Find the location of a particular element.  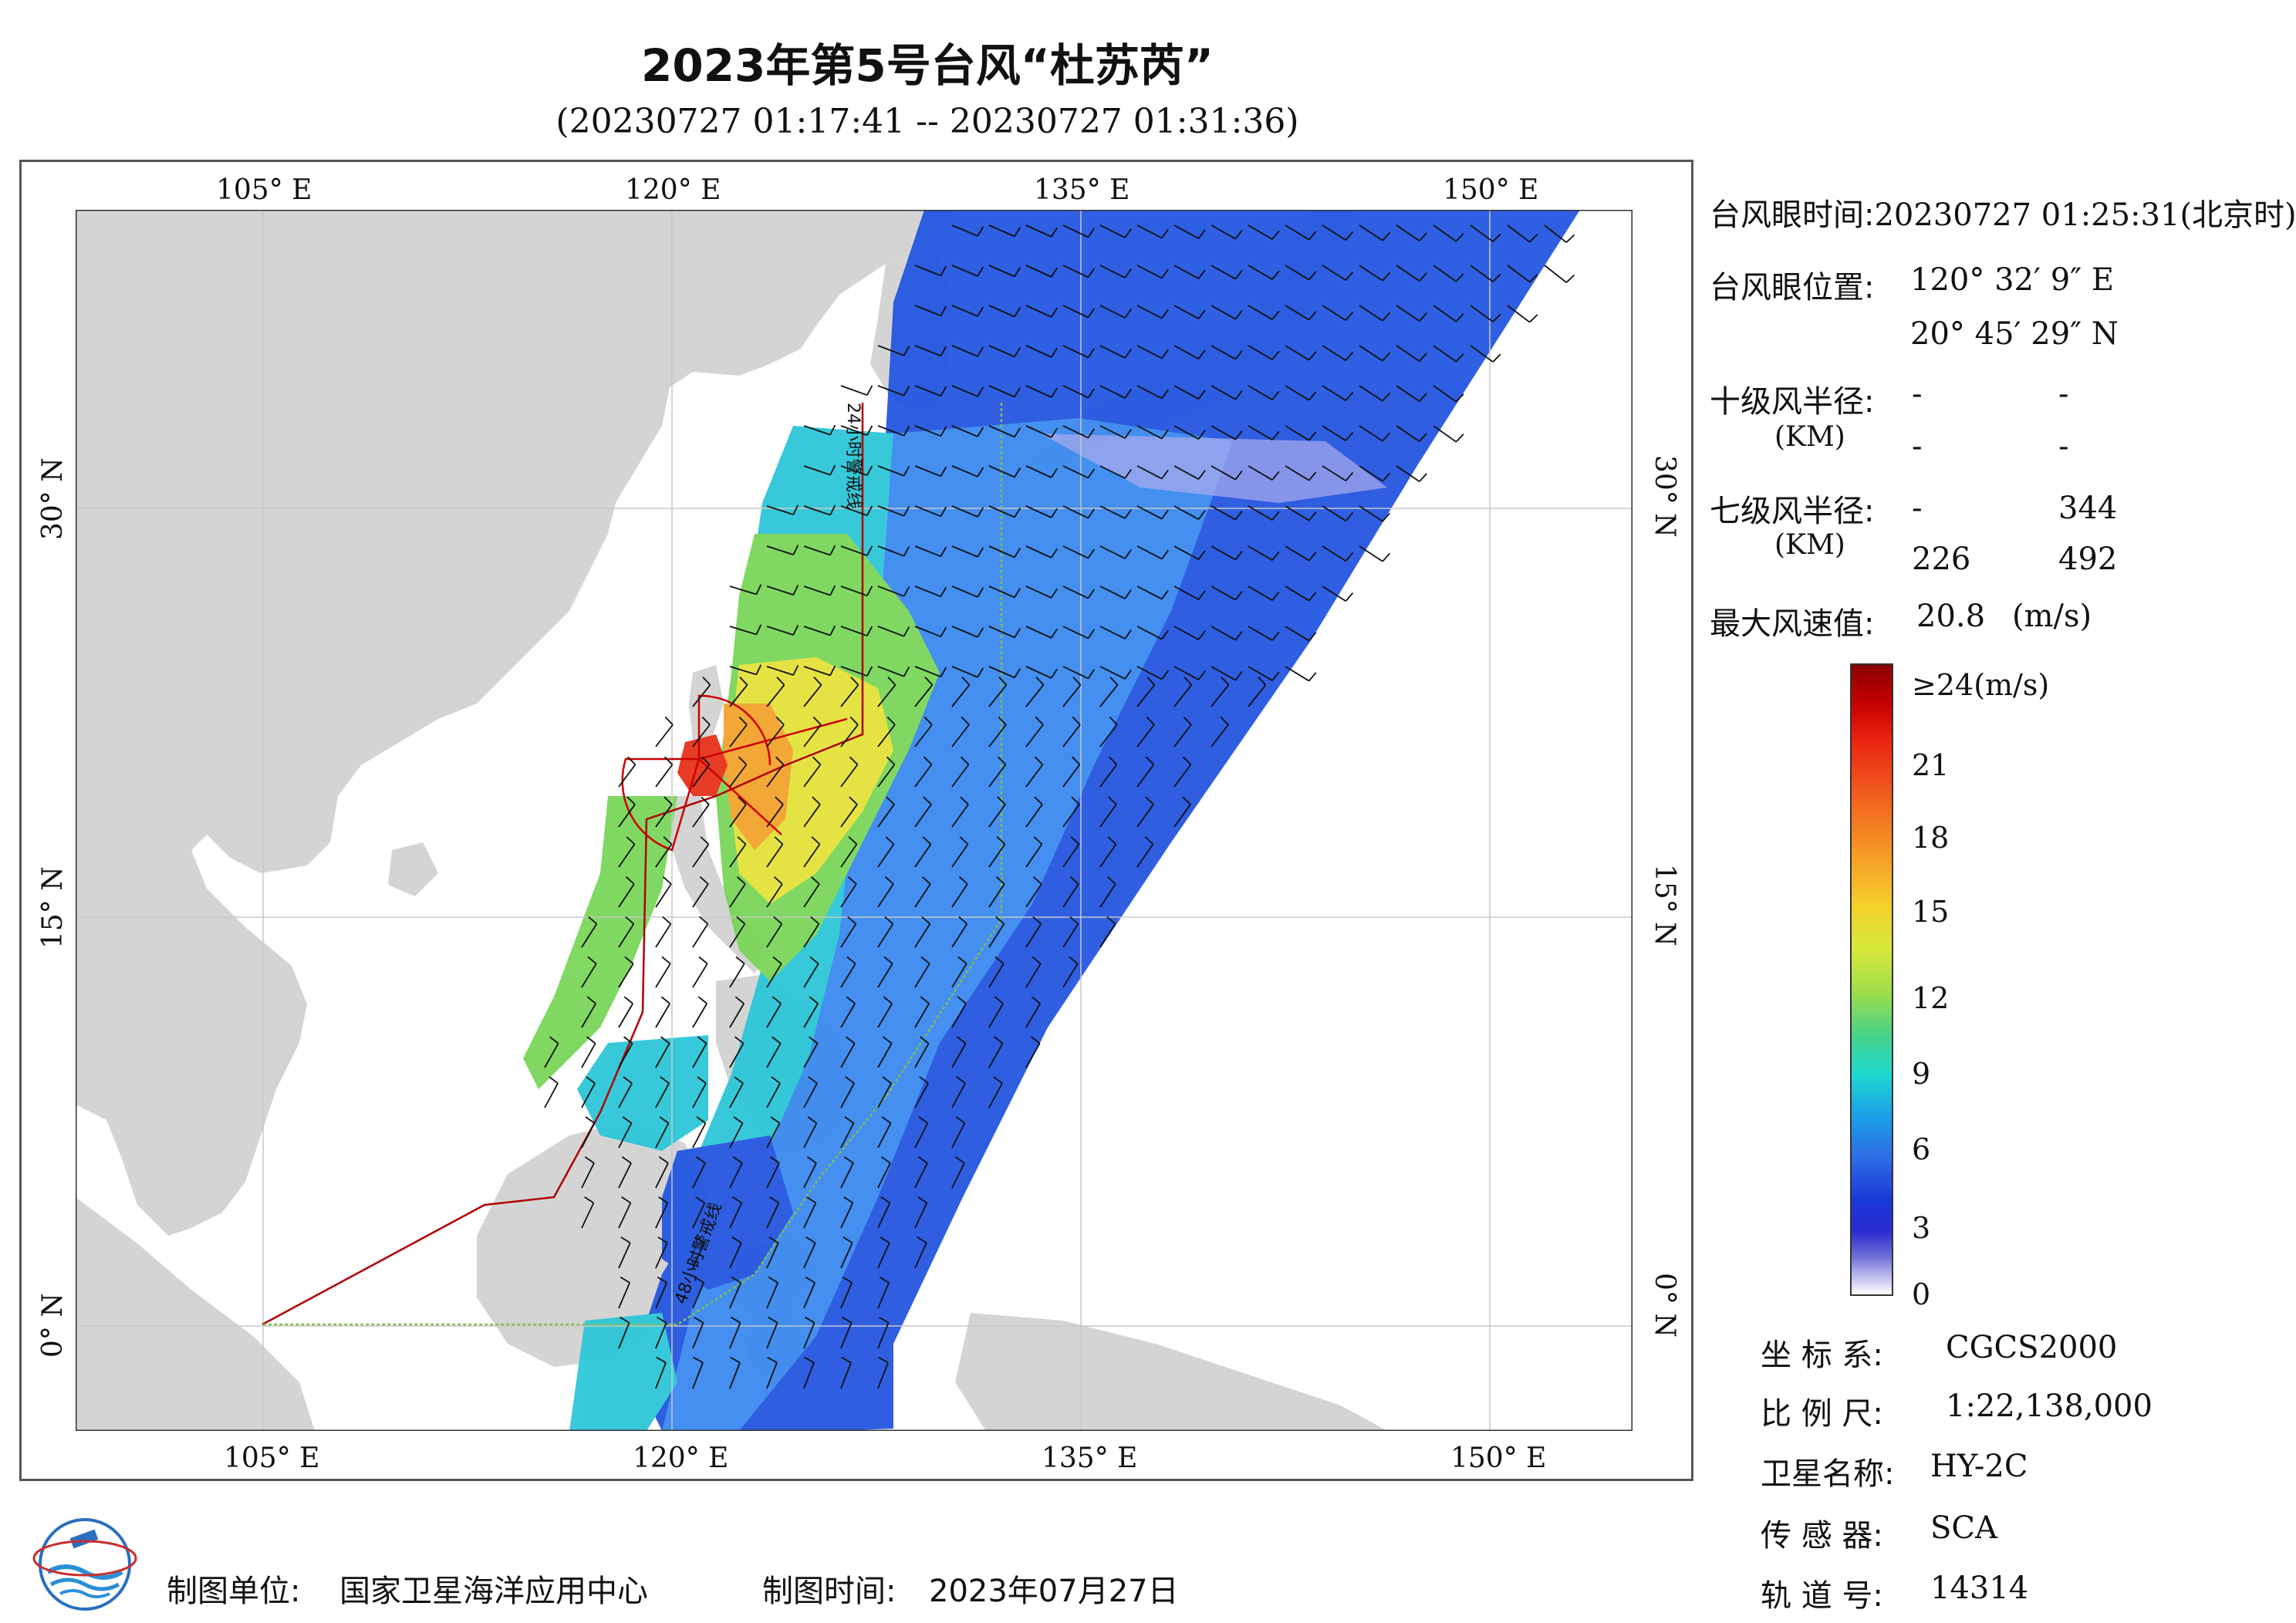

colorbar-label-15: 15 is located at coordinates (1931, 912).